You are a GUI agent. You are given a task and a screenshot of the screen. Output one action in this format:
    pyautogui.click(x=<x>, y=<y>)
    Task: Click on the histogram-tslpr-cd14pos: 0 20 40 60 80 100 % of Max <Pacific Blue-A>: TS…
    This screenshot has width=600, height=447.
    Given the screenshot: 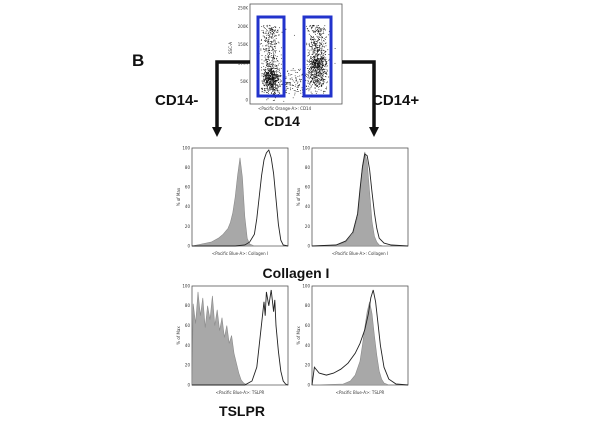 What is the action you would take?
    pyautogui.click(x=352, y=339)
    